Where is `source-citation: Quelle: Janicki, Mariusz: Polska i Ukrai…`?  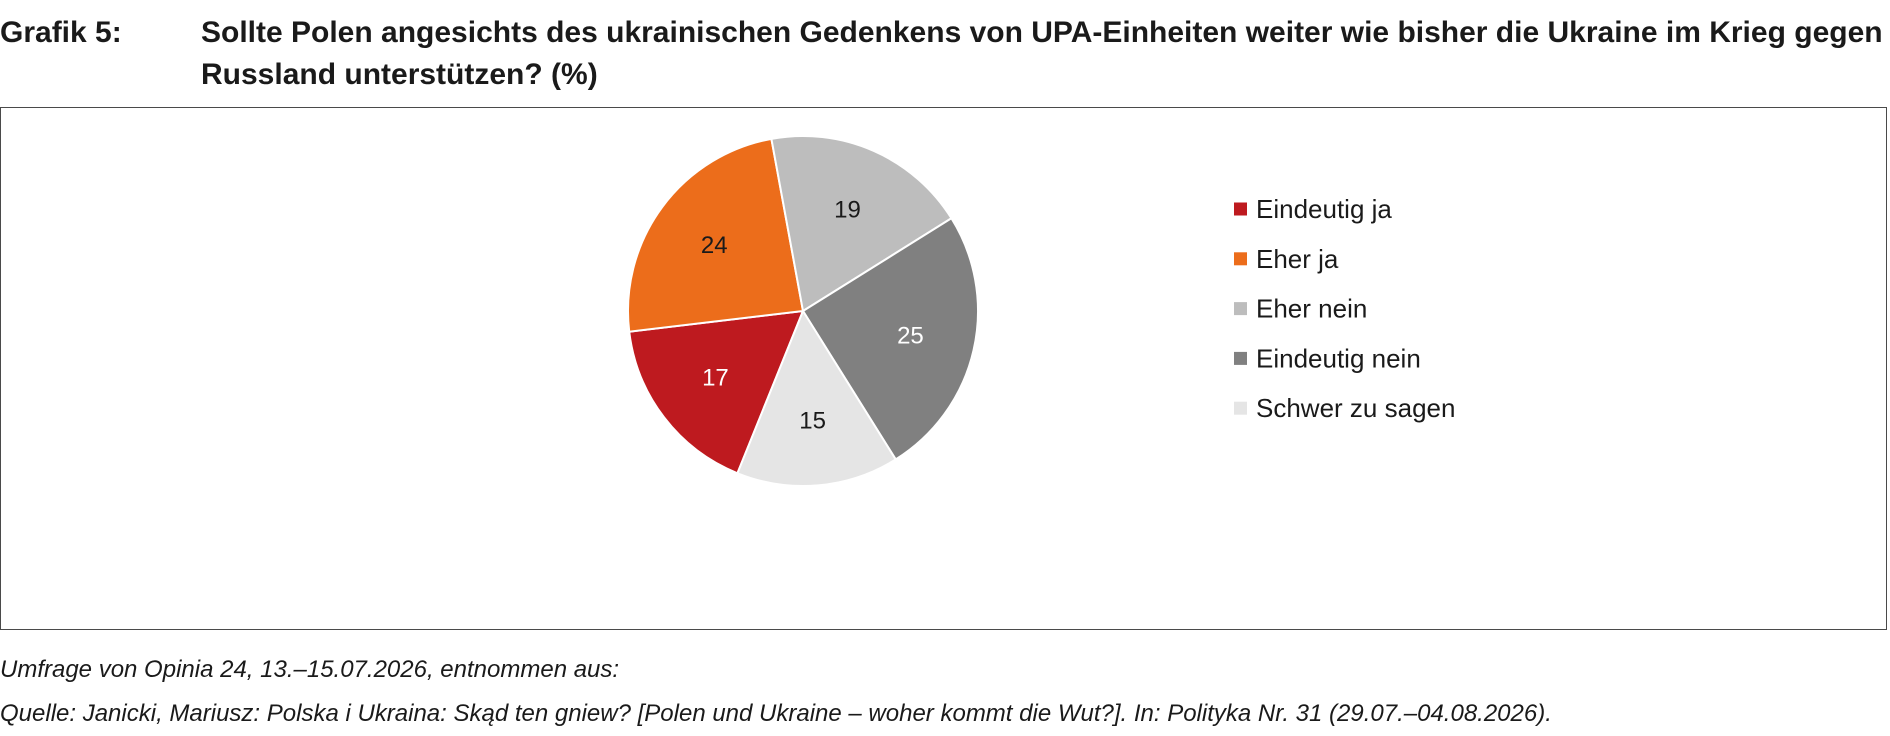
source-citation: Quelle: Janicki, Mariusz: Polska i Ukrai… is located at coordinates (776, 713).